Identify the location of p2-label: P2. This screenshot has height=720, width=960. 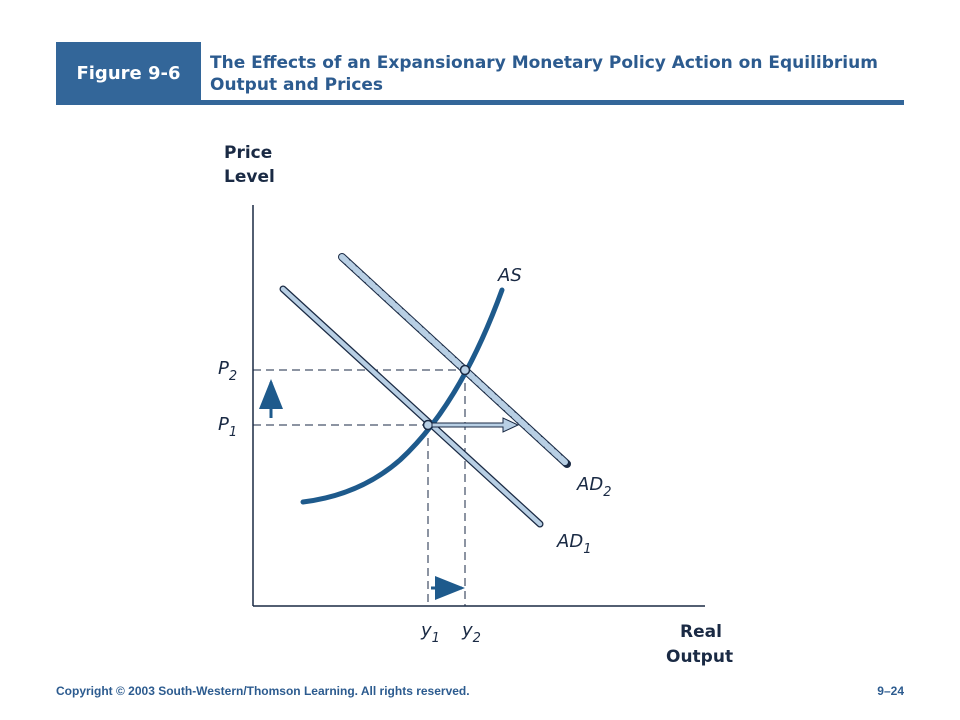
(227, 371).